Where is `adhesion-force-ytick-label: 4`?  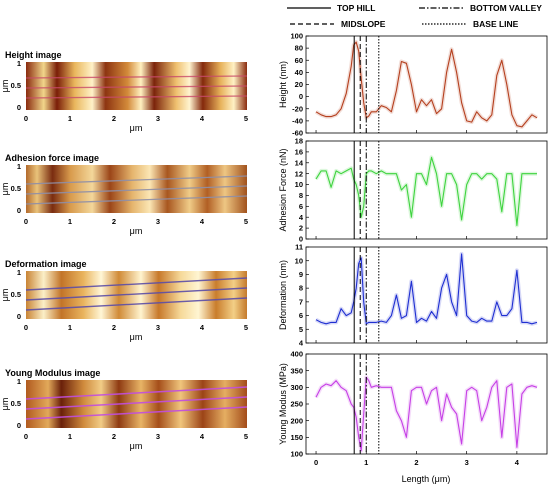
adhesion-force-ytick-label: 4 is located at coordinates (301, 217).